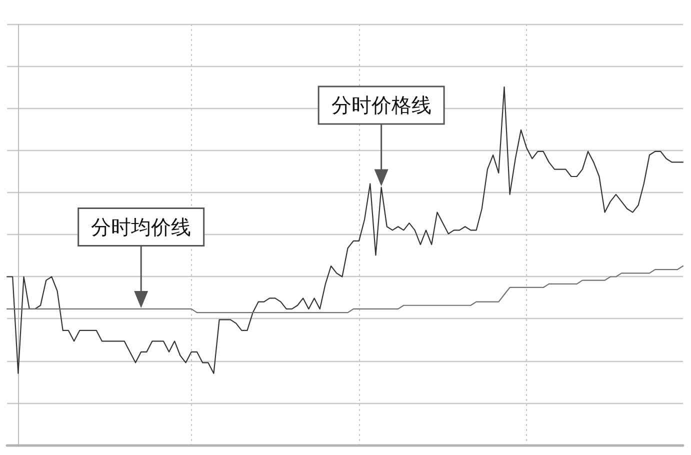 This screenshot has height=455, width=691. I want to click on annotation: 分时均价线, so click(141, 226).